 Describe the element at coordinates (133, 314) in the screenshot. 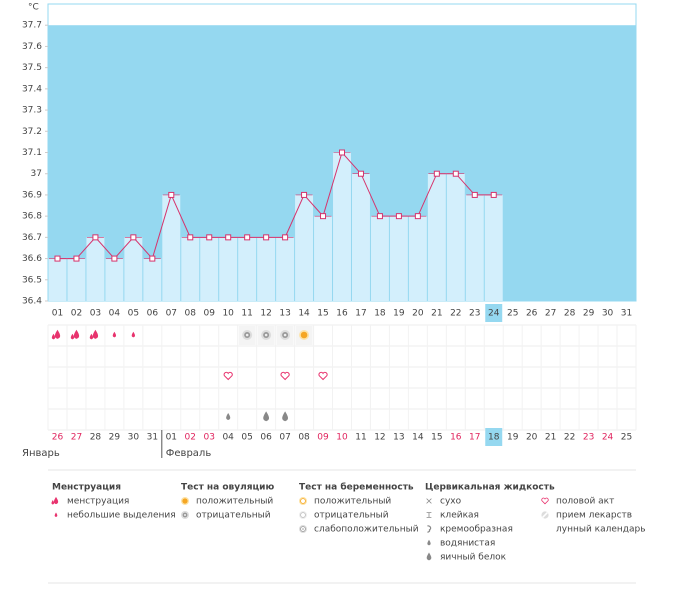

I see `x-tick-label: 05` at that location.